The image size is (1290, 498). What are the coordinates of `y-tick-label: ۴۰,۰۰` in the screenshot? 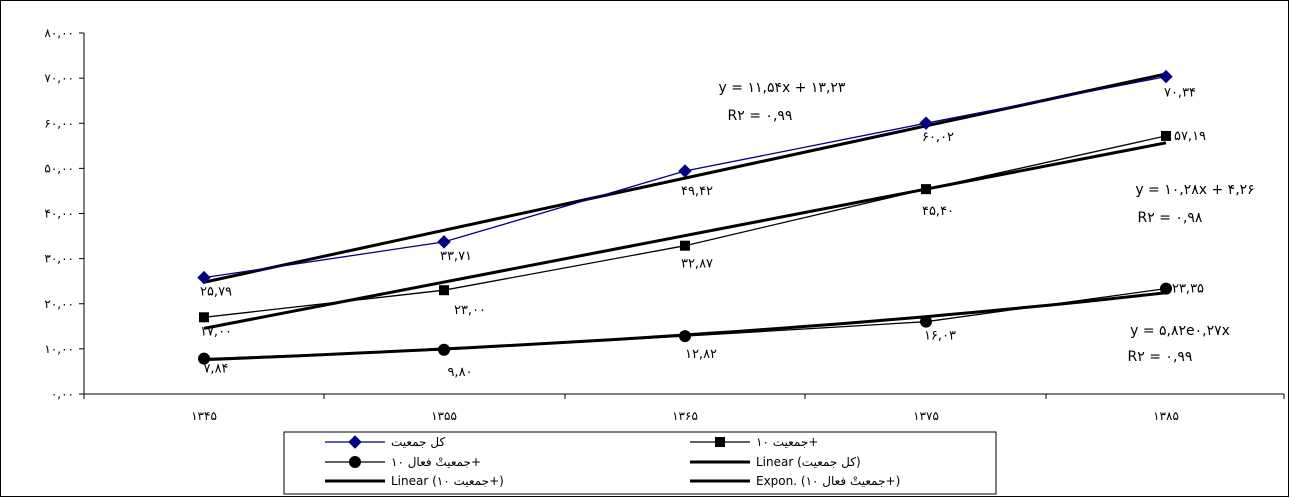 It's located at (59, 214).